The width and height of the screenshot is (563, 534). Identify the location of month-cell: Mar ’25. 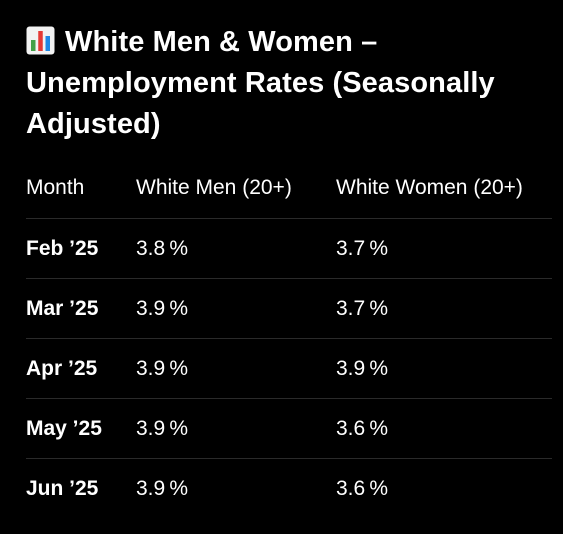
(81, 308).